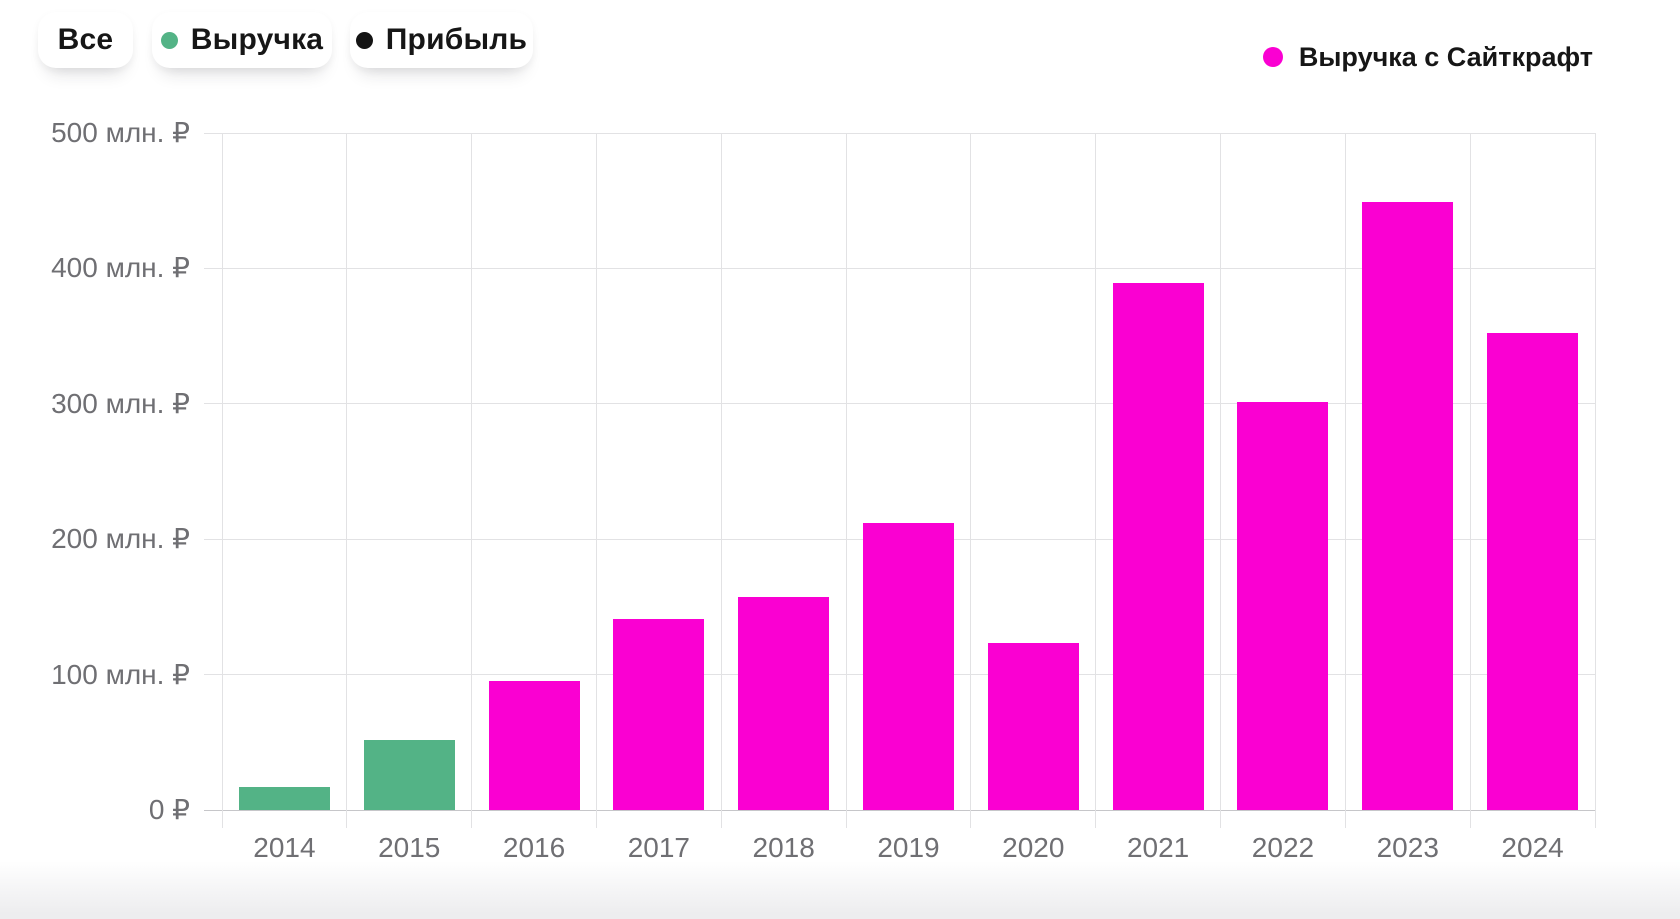  Describe the element at coordinates (658, 847) in the screenshot. I see `x-axis-tick-label: 2017` at that location.